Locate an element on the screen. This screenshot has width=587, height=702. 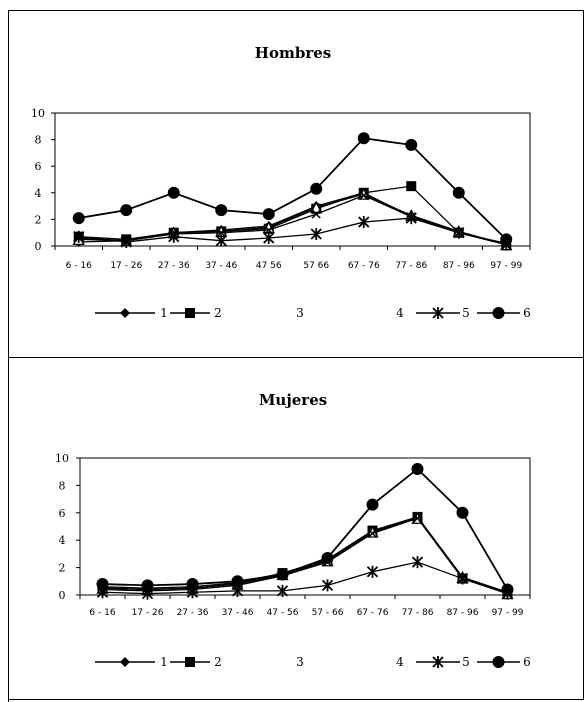
x-tick-label: 57 - 66 is located at coordinates (328, 613).